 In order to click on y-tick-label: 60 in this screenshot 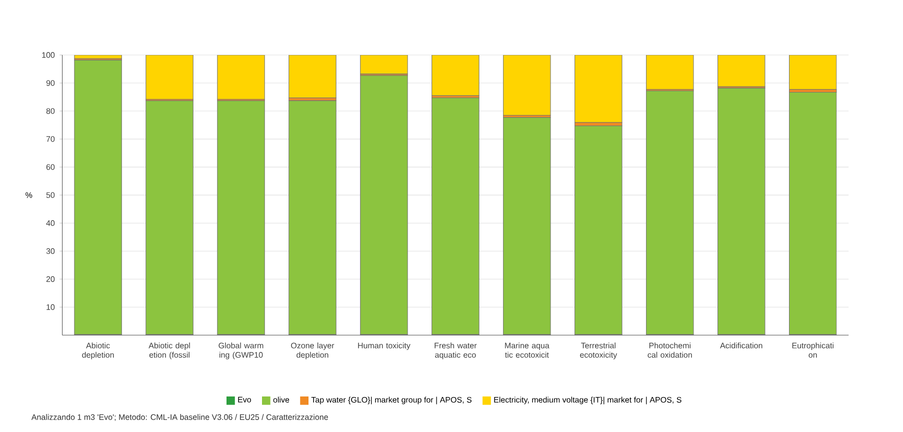, I will do `click(50, 167)`.